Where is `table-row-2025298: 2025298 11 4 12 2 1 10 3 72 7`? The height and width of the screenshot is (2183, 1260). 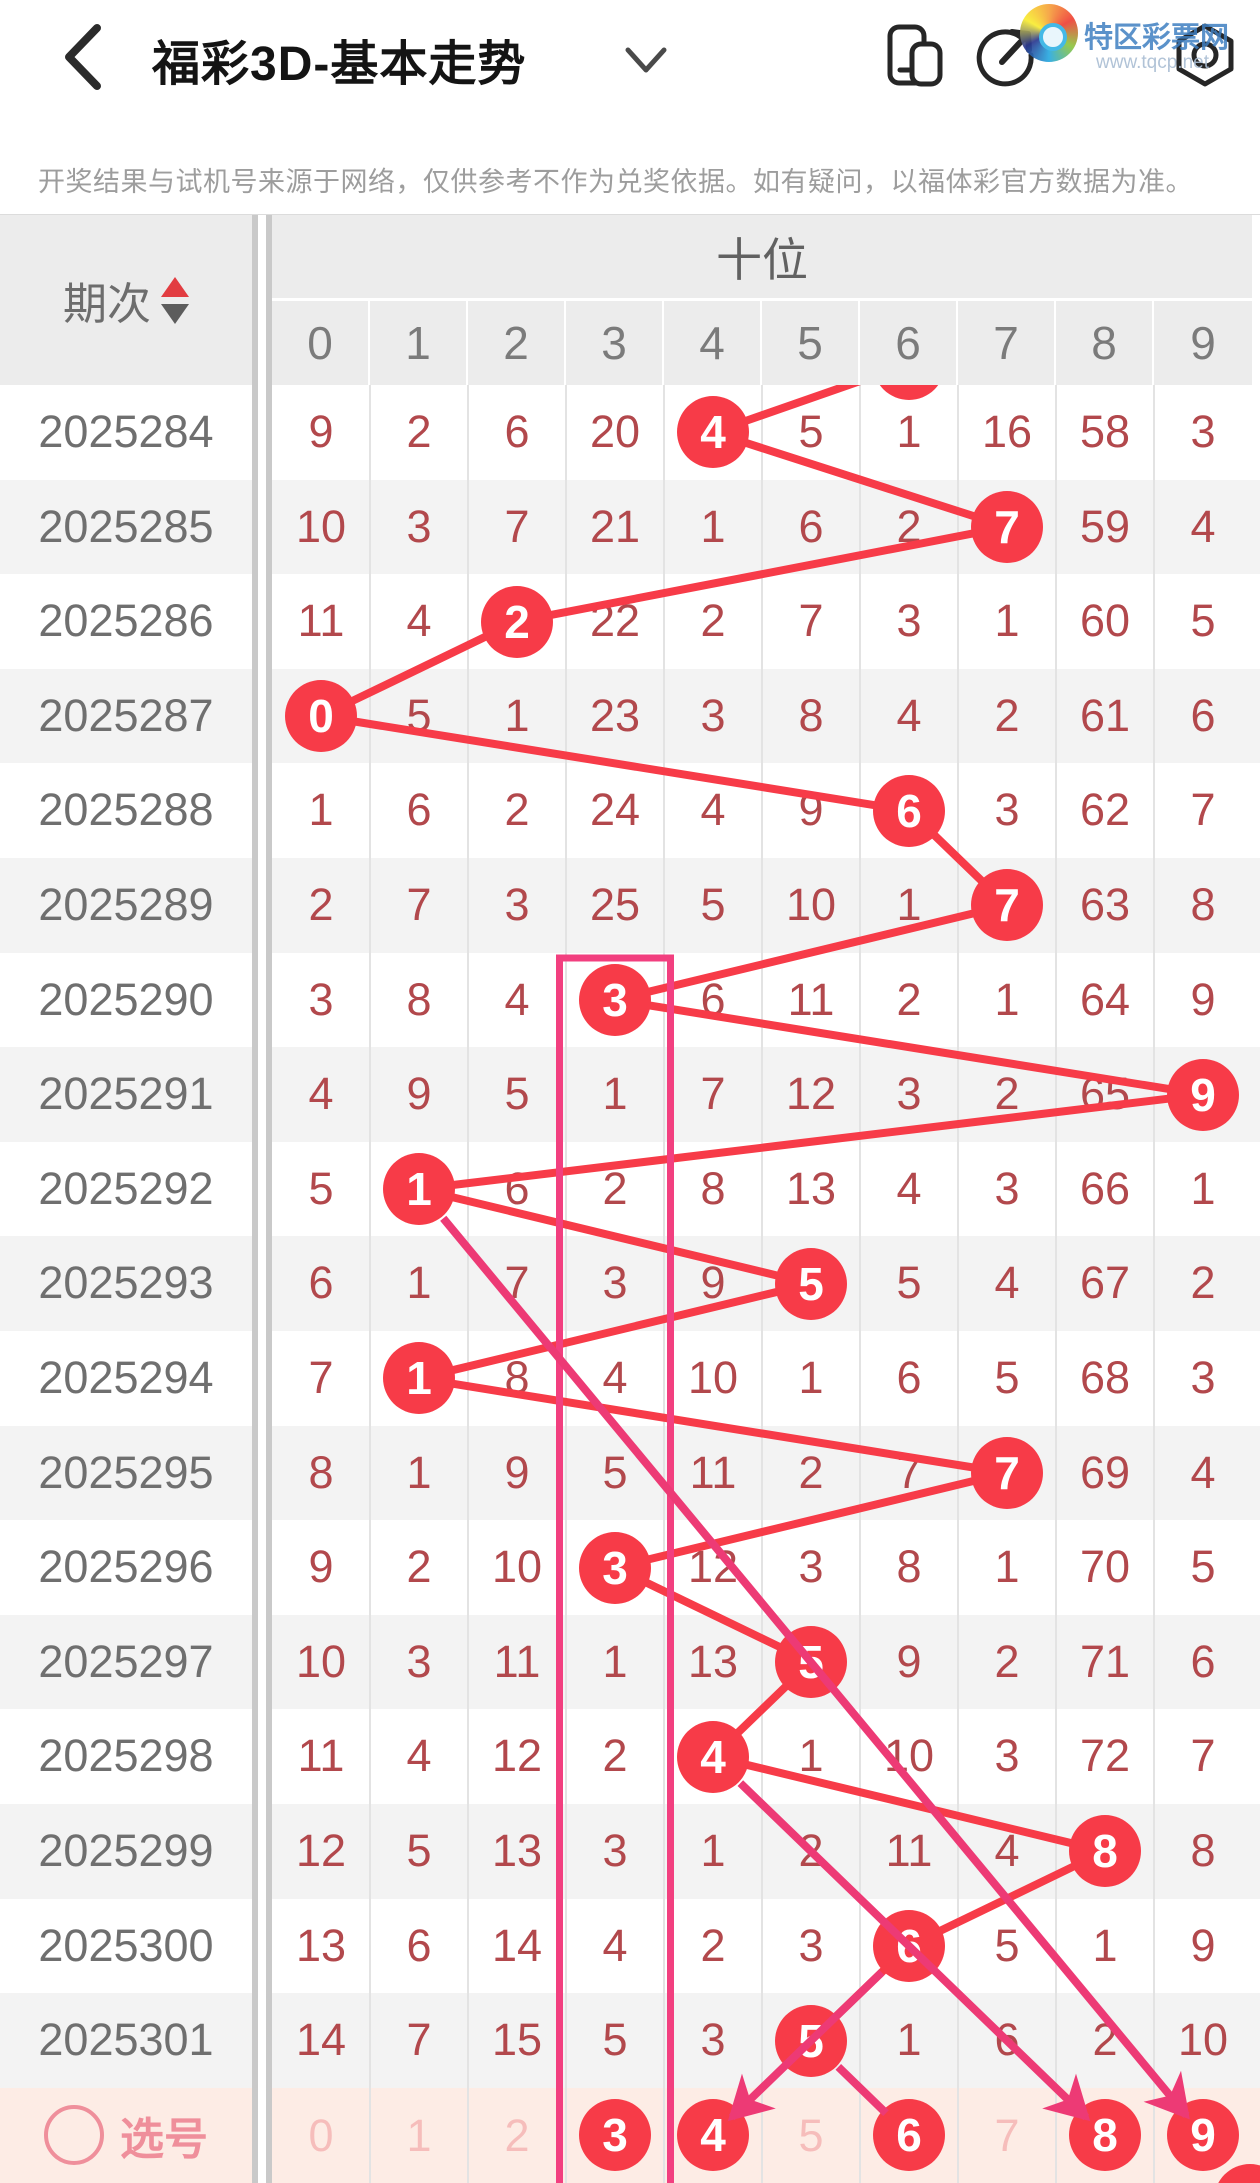 table-row-2025298: 2025298 11 4 12 2 1 10 3 72 7 is located at coordinates (630, 1756).